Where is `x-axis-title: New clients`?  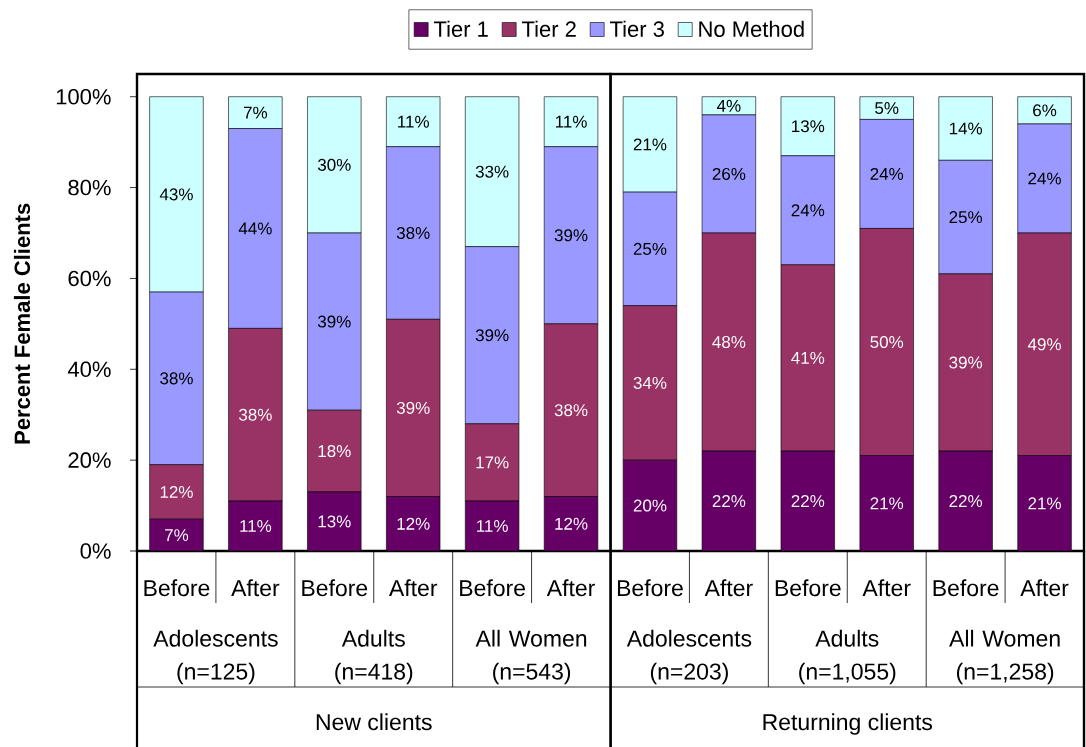 x-axis-title: New clients is located at coordinates (374, 722).